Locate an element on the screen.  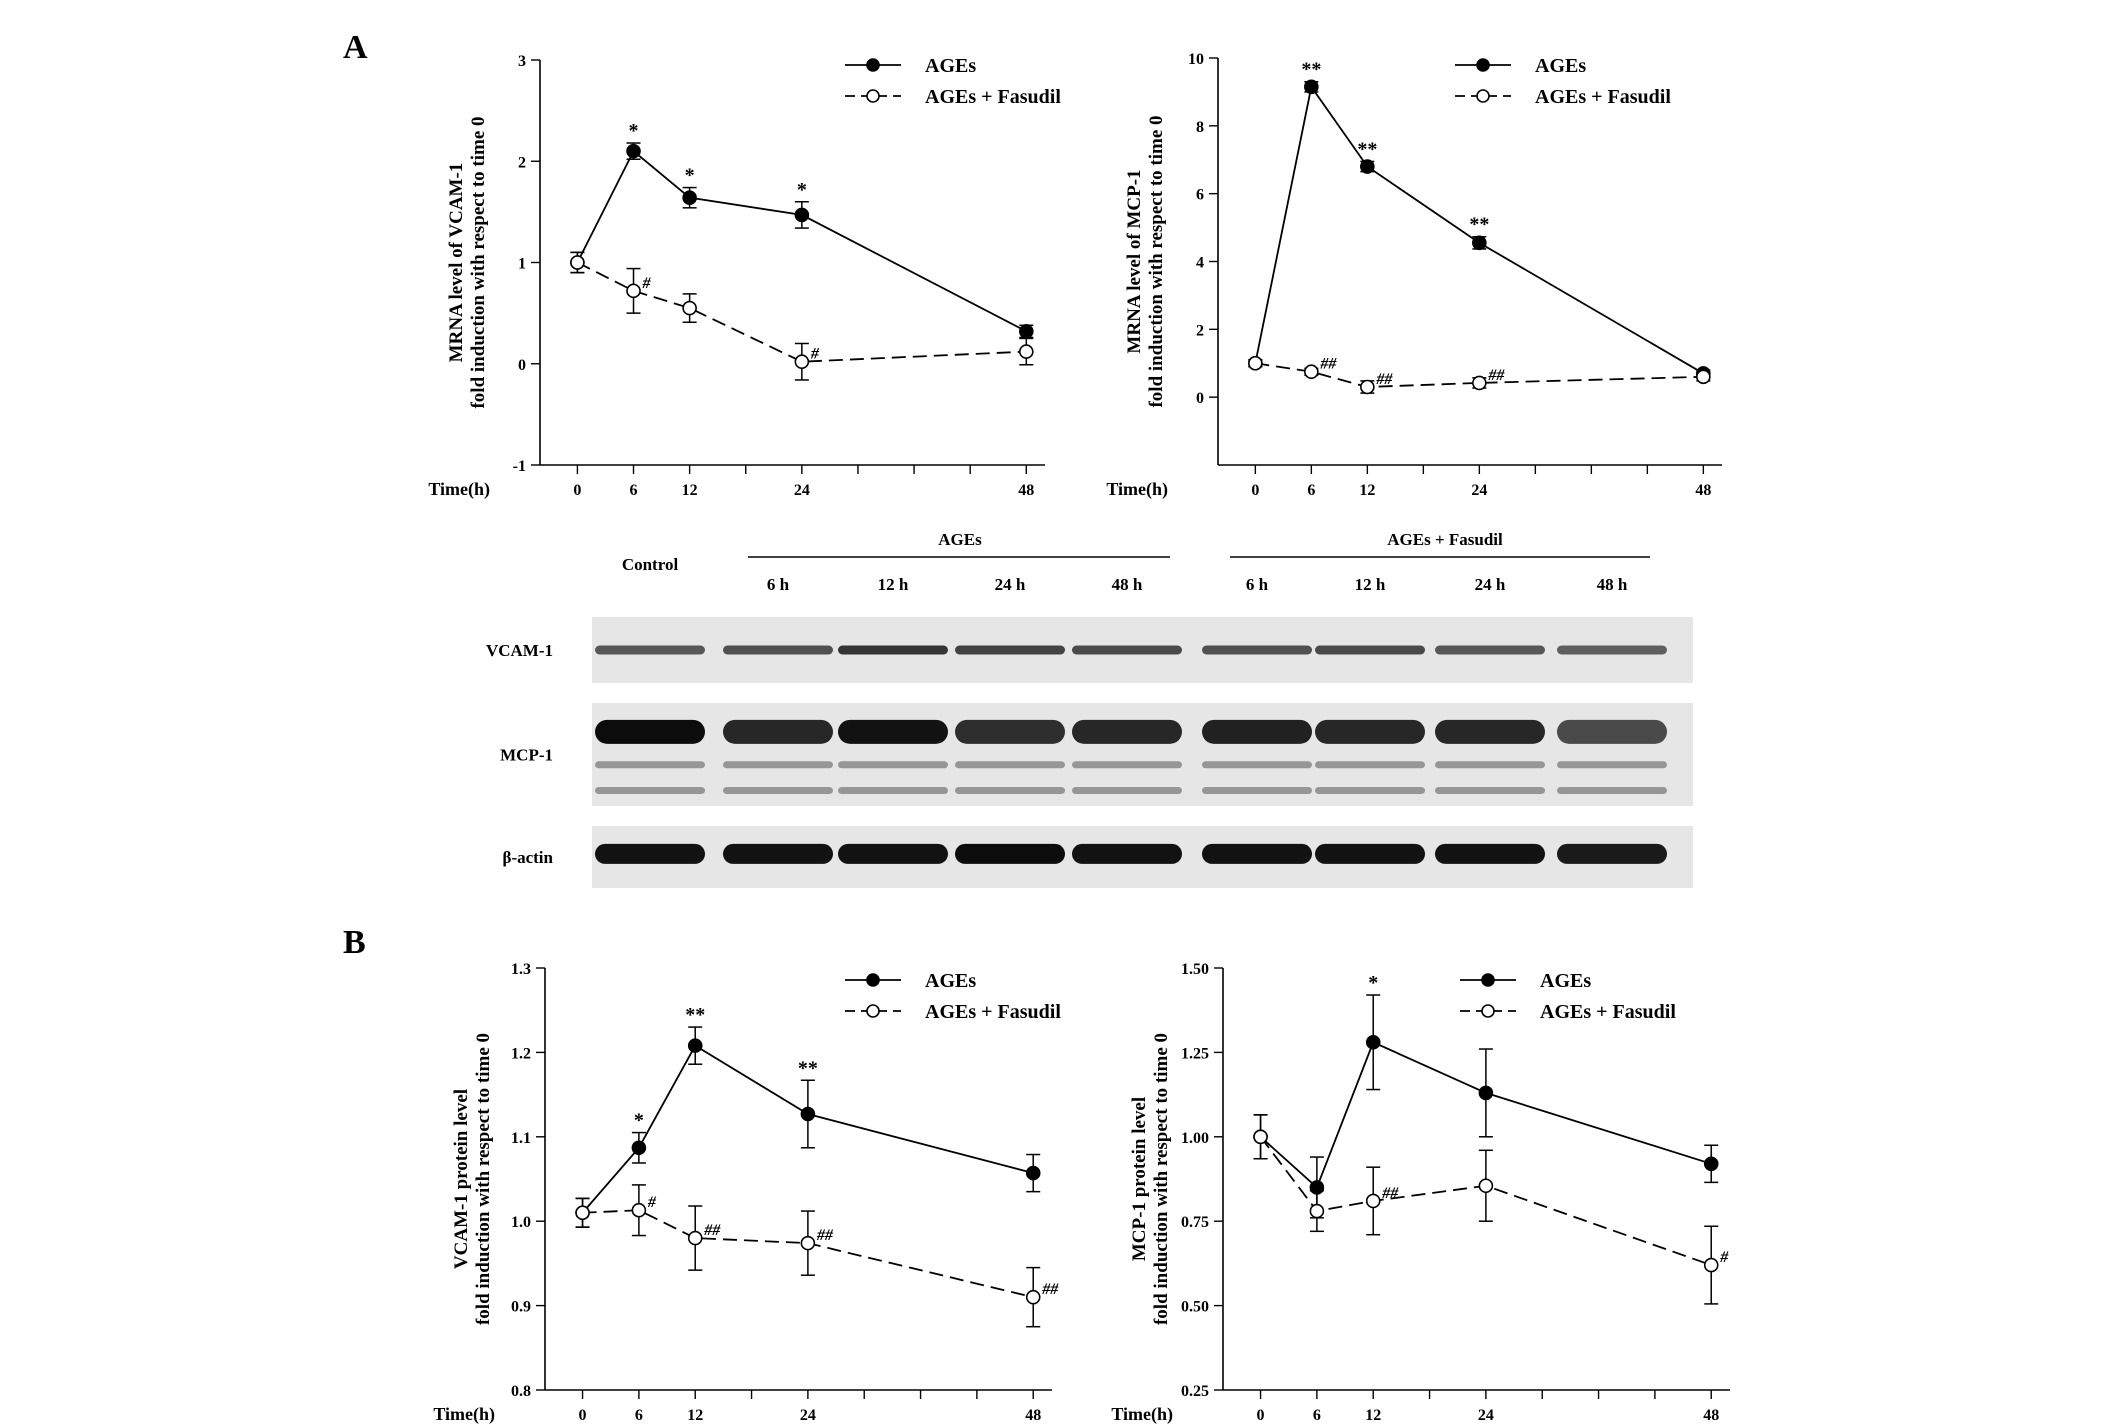
legend-label: AGEs + Fasudil is located at coordinates (993, 97).